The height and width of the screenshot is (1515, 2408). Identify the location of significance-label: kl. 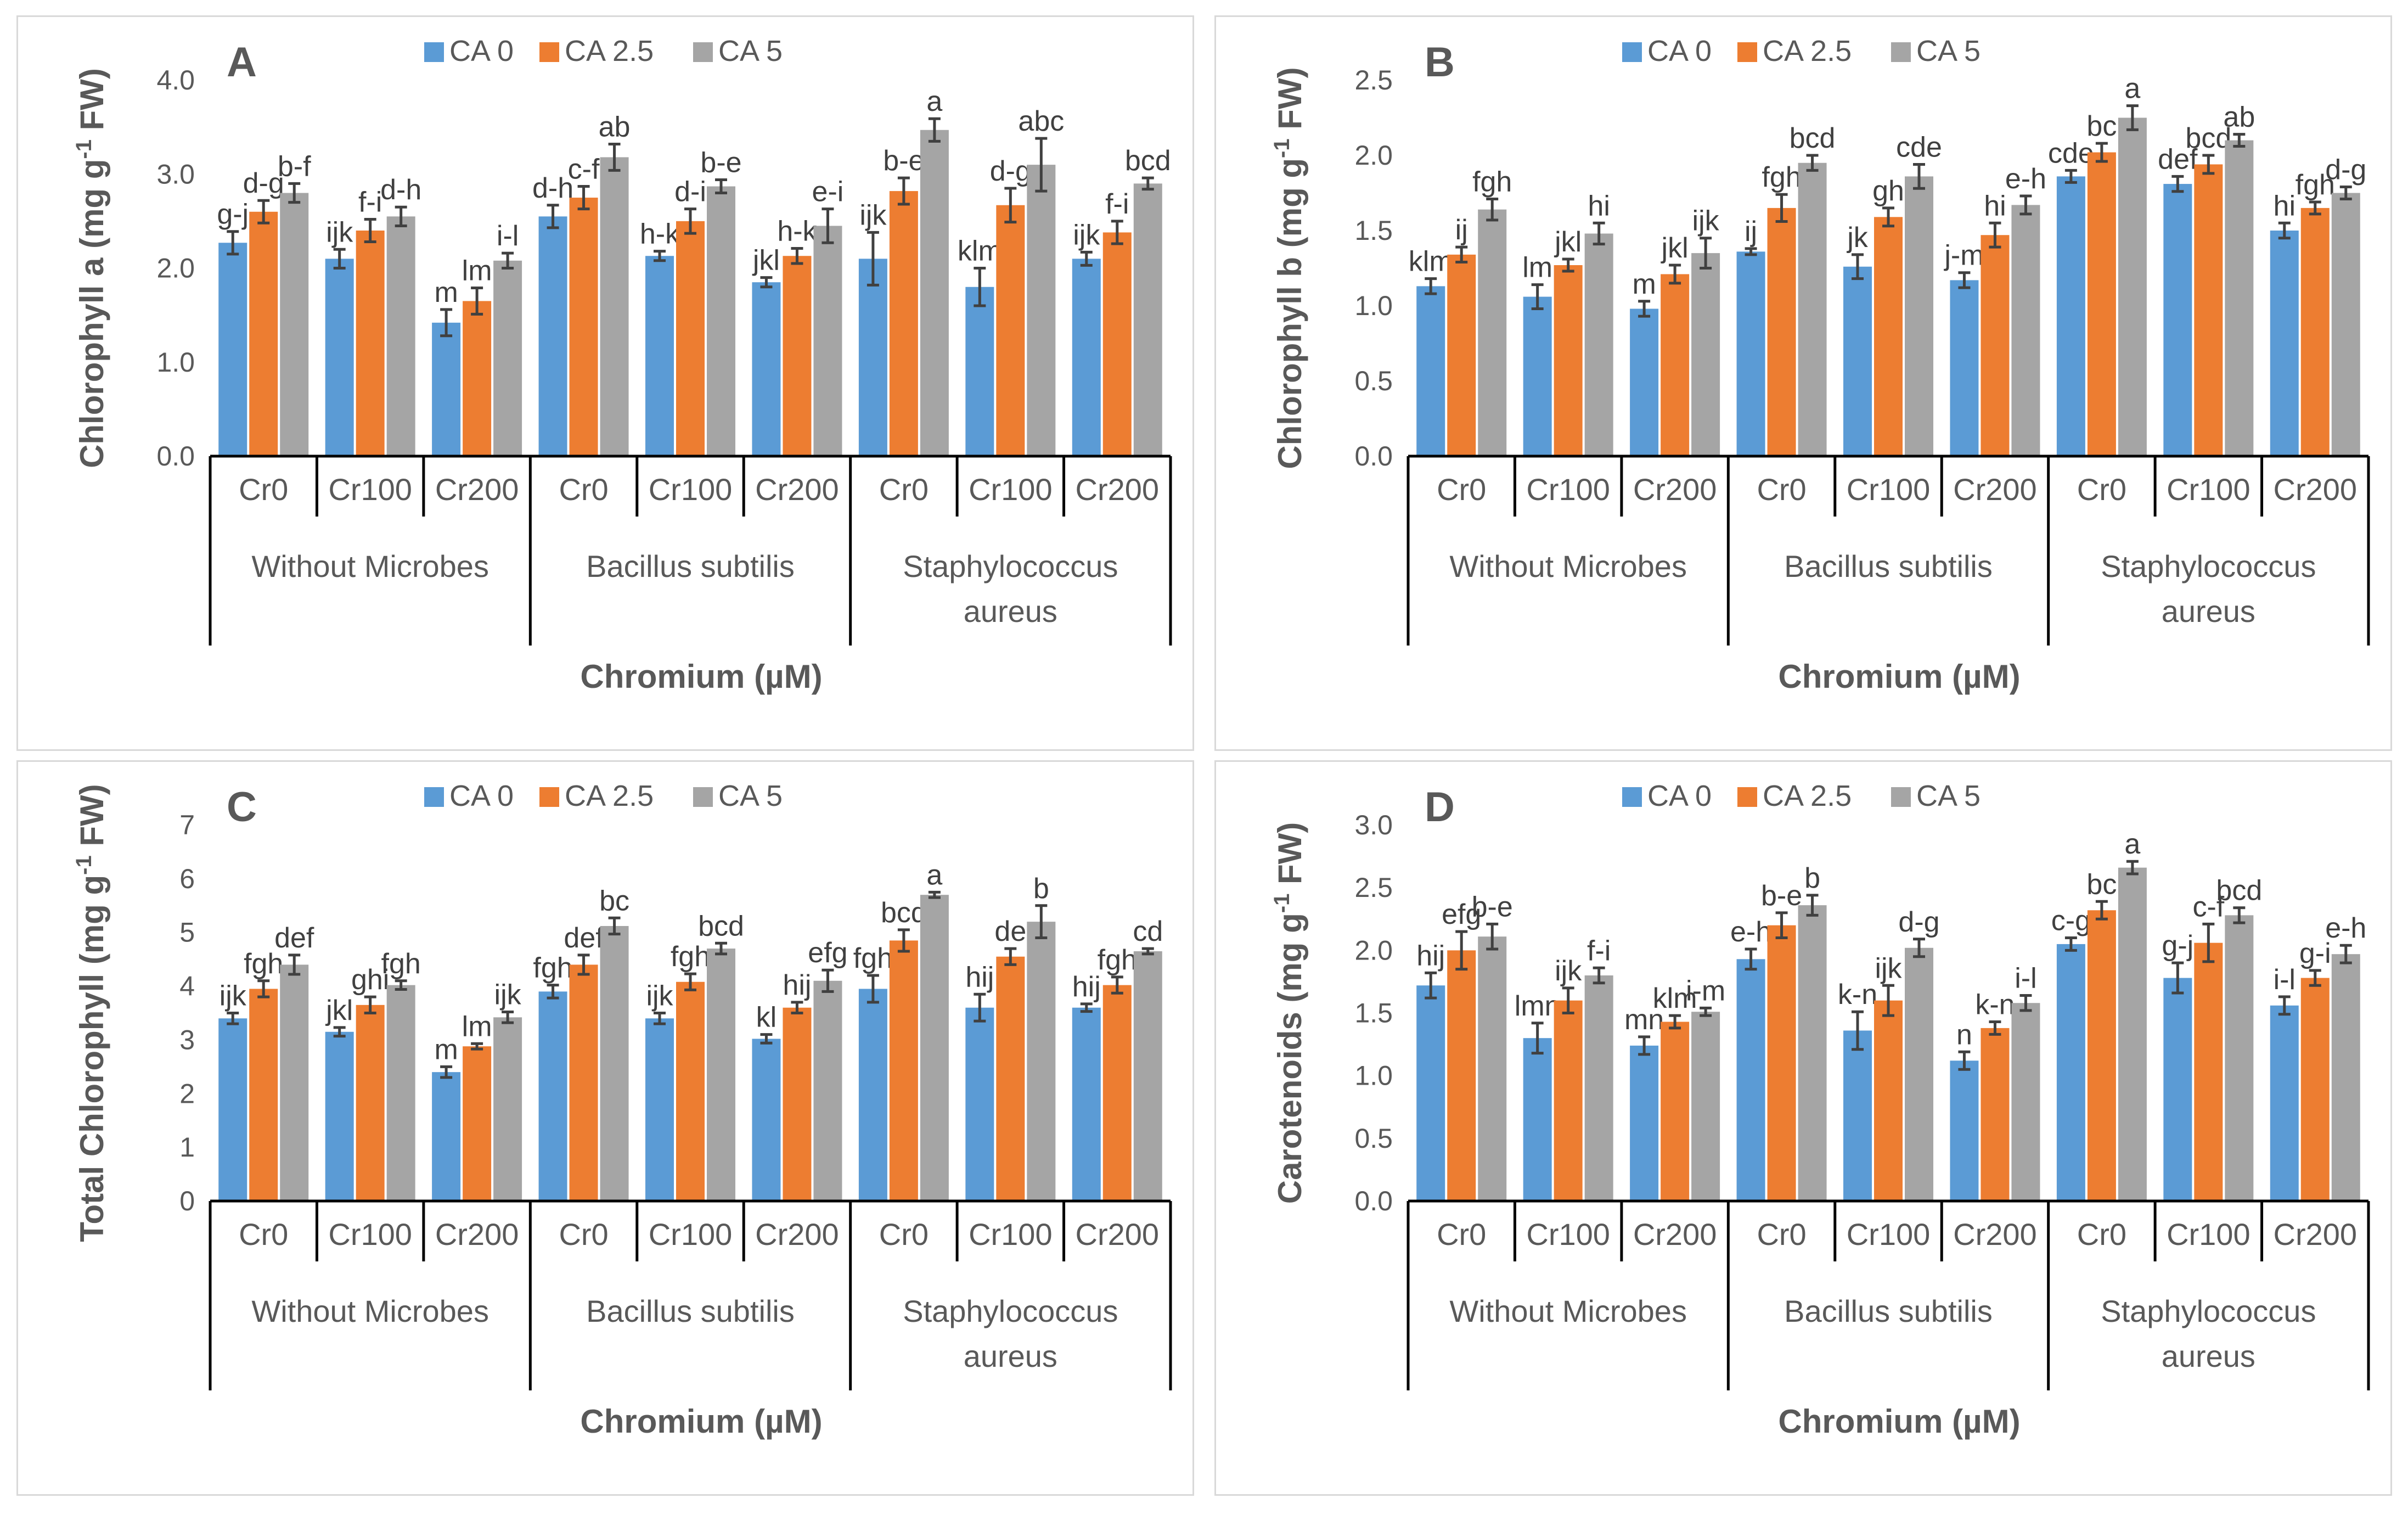
(767, 1018).